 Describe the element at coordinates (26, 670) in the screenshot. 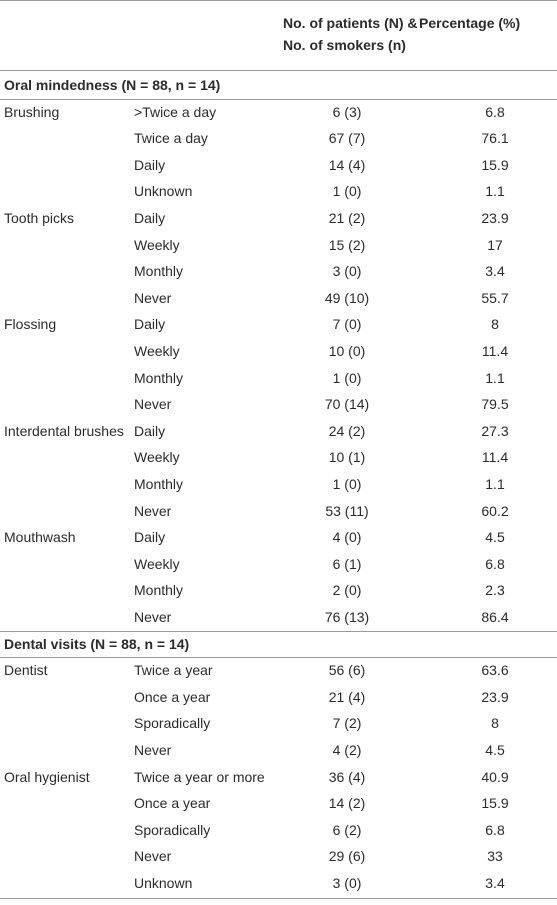

I see `group-label: Dentist` at that location.